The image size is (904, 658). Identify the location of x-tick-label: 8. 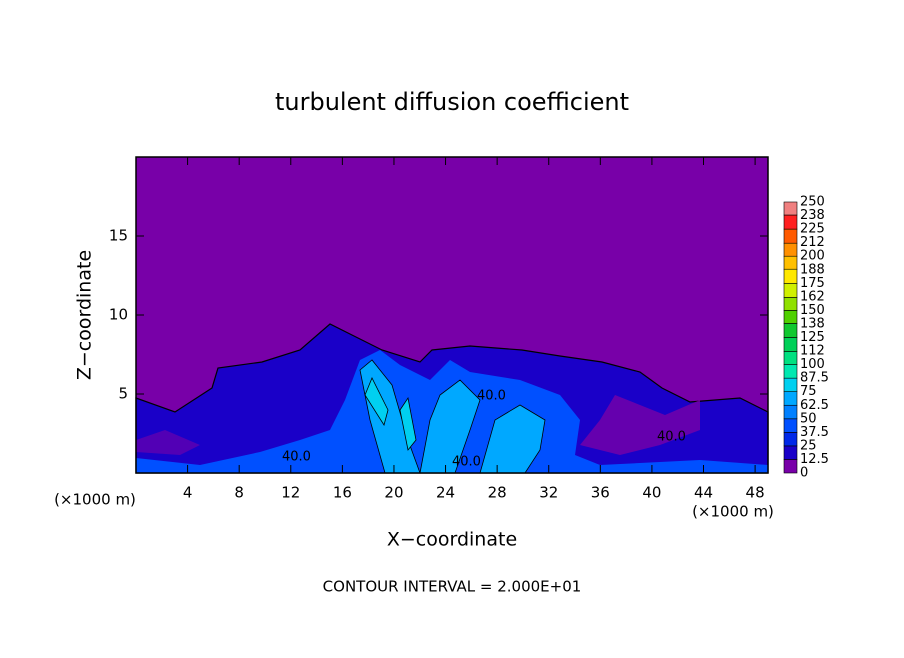
(239, 493).